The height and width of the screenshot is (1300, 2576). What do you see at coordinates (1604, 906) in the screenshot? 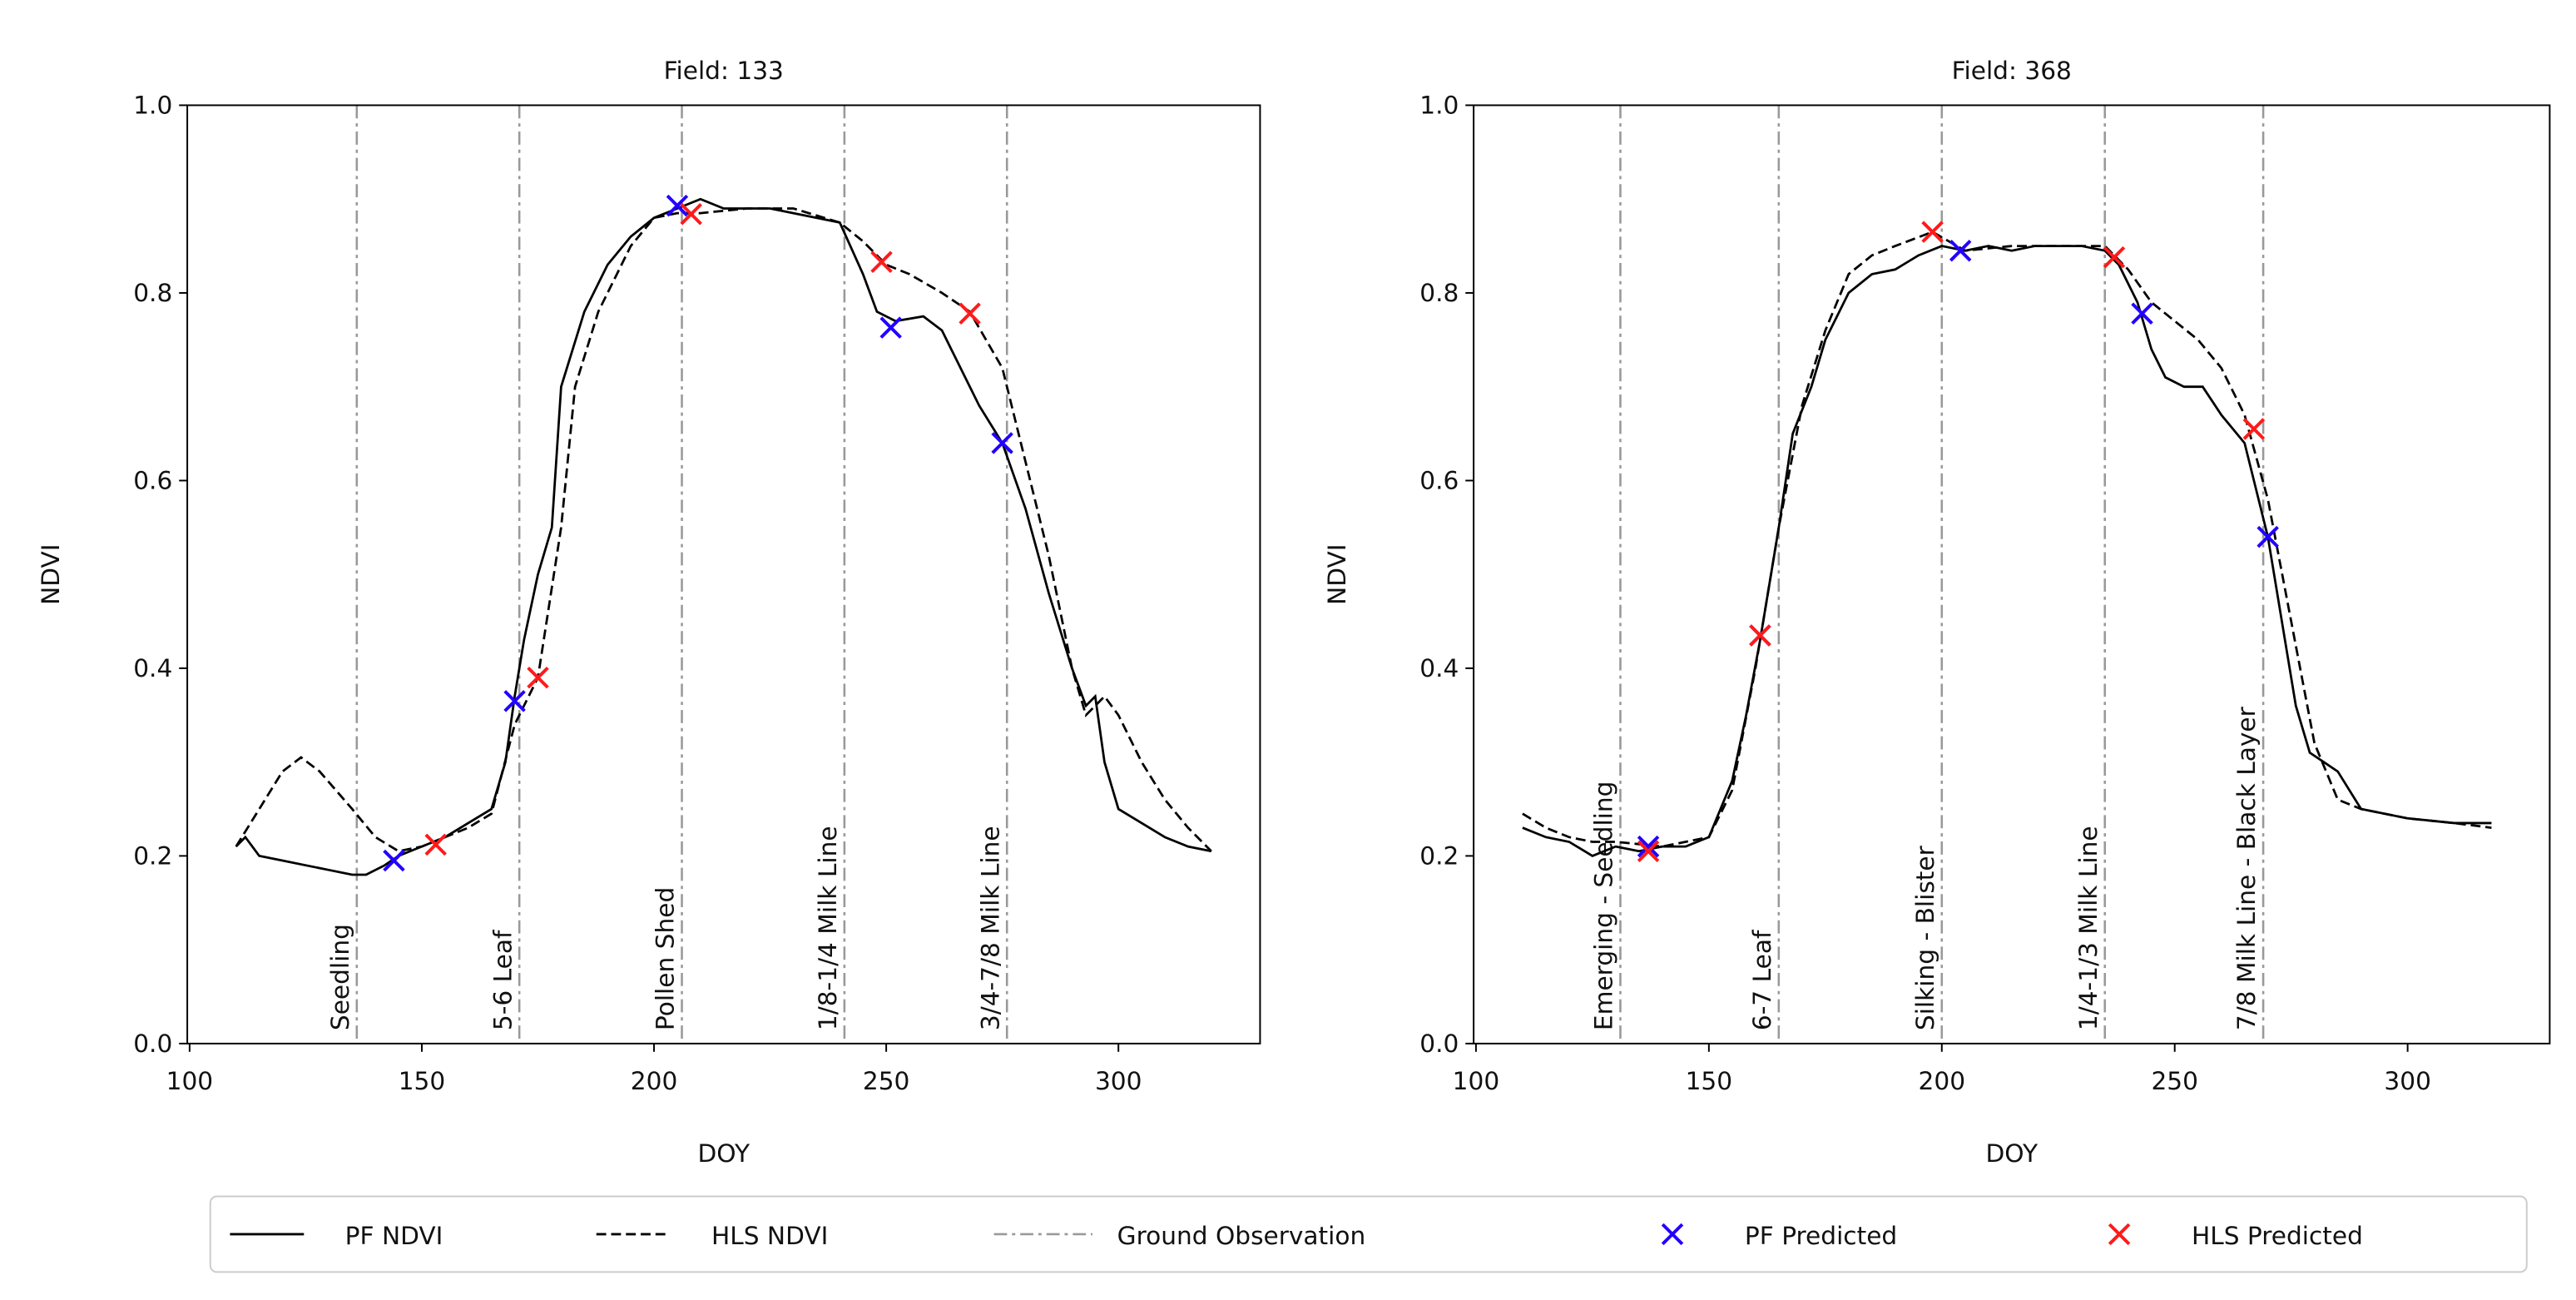
I see `ground-observation-label: Emerging - Seedling` at bounding box center [1604, 906].